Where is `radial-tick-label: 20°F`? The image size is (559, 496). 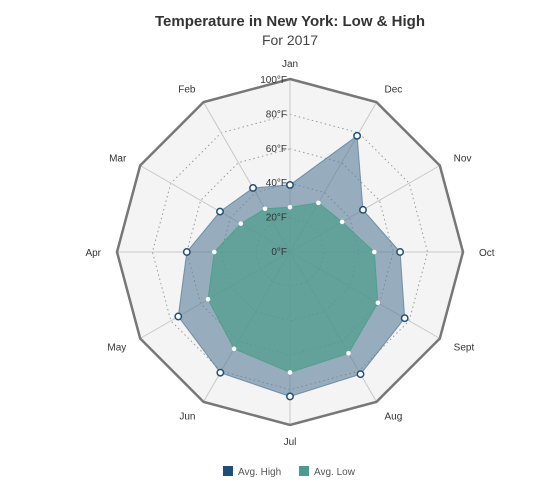 radial-tick-label: 20°F is located at coordinates (276, 218).